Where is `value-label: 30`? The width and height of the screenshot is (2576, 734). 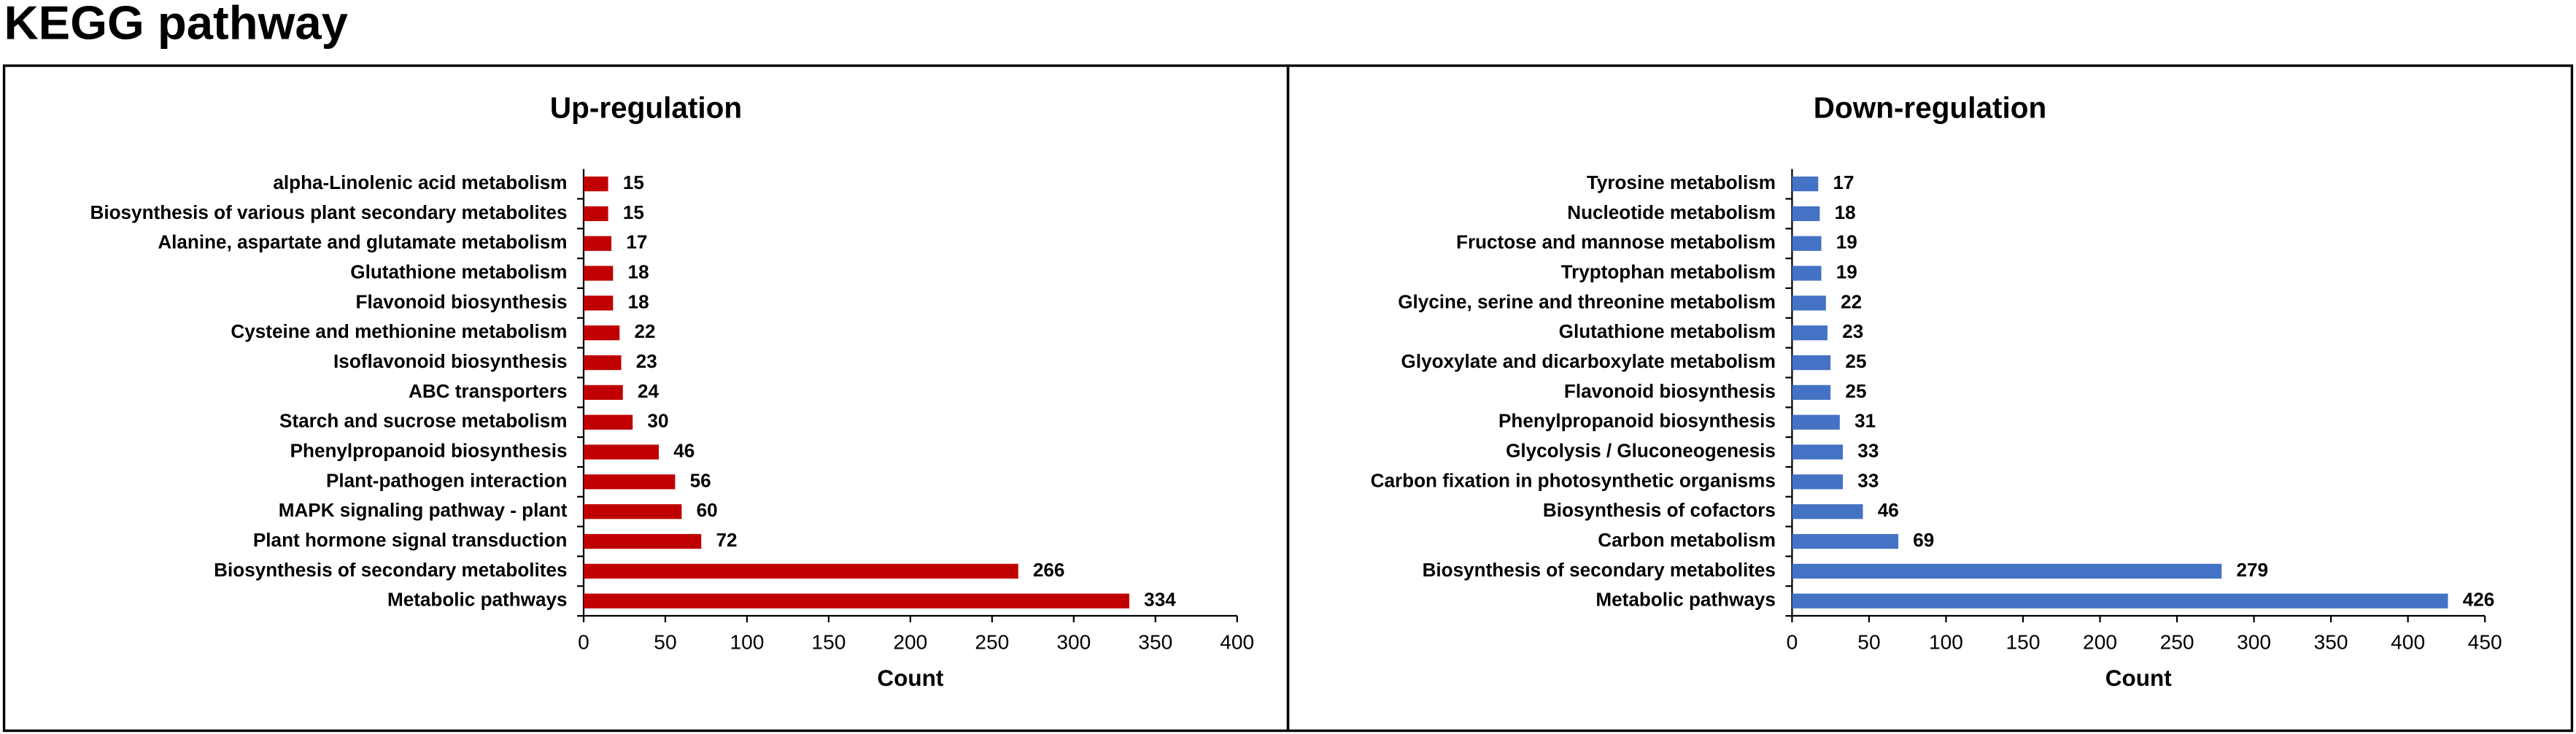
value-label: 30 is located at coordinates (657, 421).